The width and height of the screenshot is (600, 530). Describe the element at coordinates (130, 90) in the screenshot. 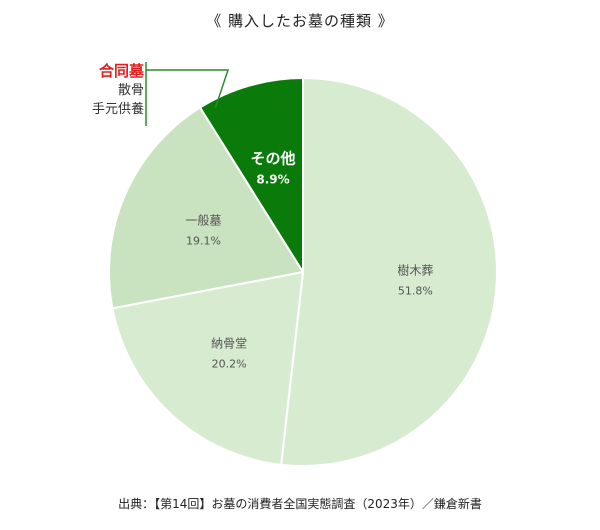

I see `callout-item-scattering: 散骨` at that location.